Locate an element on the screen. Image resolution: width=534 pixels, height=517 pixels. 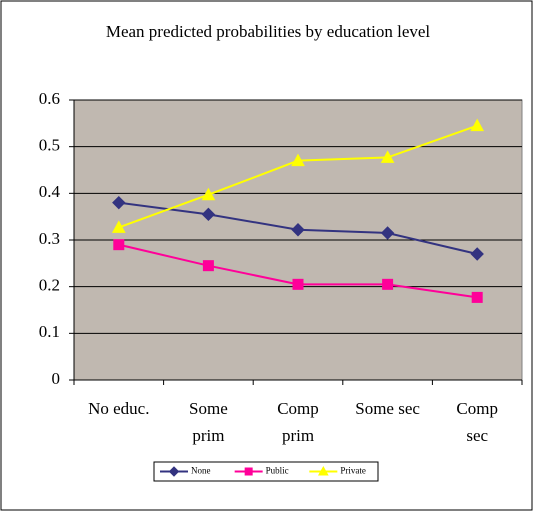
x-tick-label: Comp prim is located at coordinates (298, 422).